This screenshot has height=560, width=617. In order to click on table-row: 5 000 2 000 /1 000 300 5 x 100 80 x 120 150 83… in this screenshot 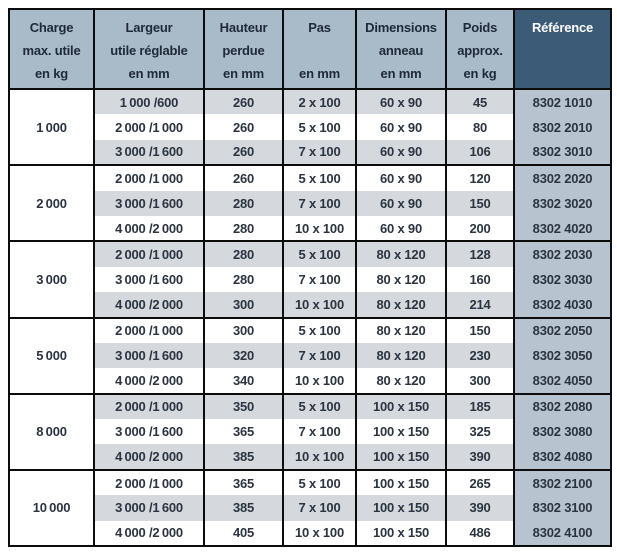, I will do `click(310, 355)`.